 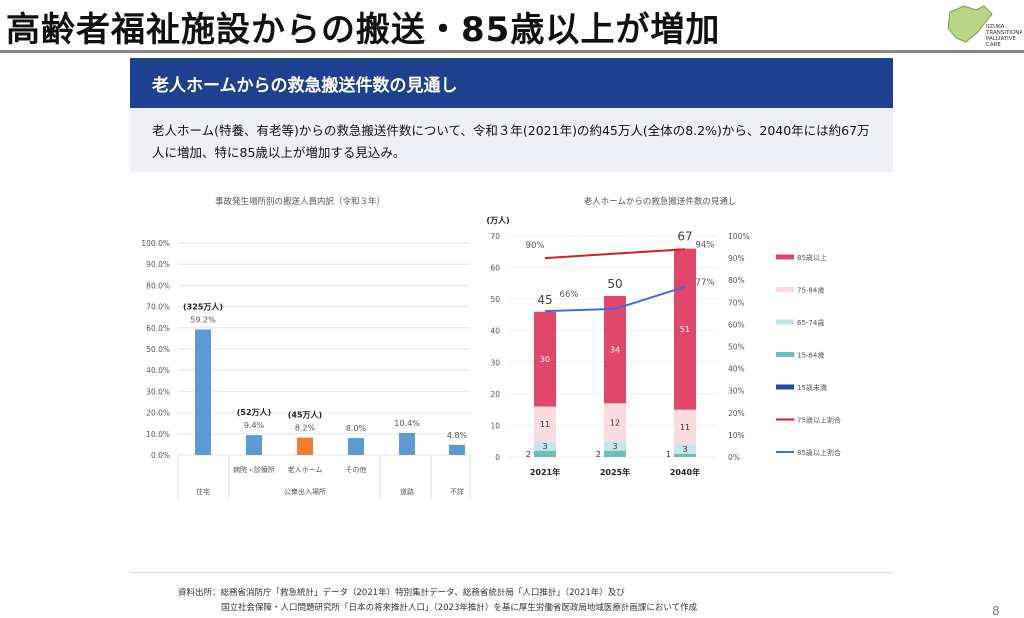 I want to click on y2-tick-label: 0%, so click(x=734, y=457).